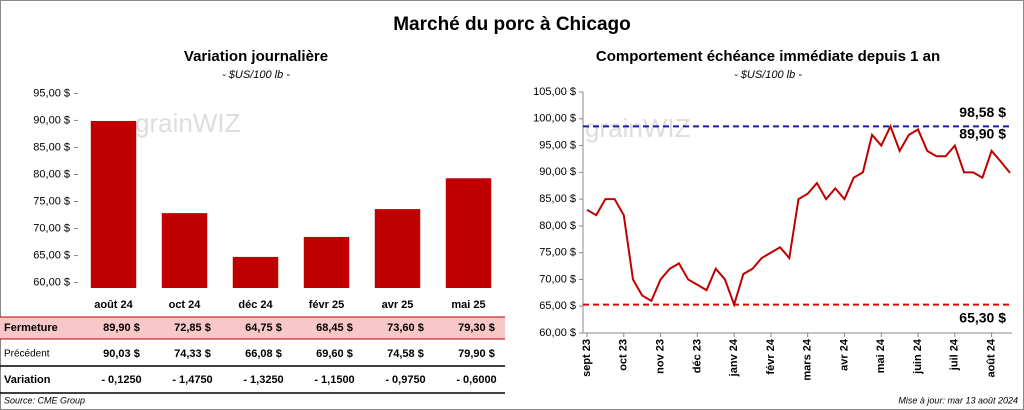 The height and width of the screenshot is (410, 1024). I want to click on table-row-label: Fermeture, so click(31, 328).